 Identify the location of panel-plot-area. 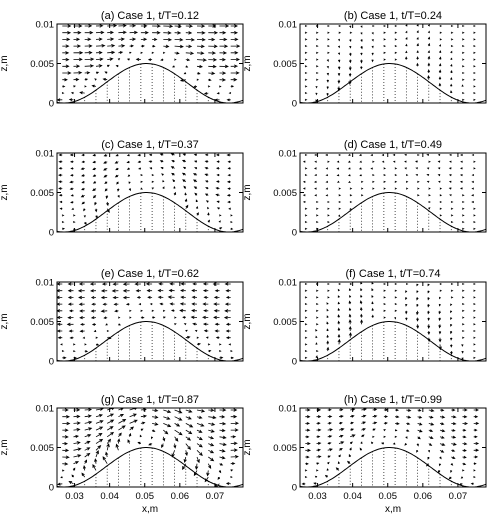
(150, 192).